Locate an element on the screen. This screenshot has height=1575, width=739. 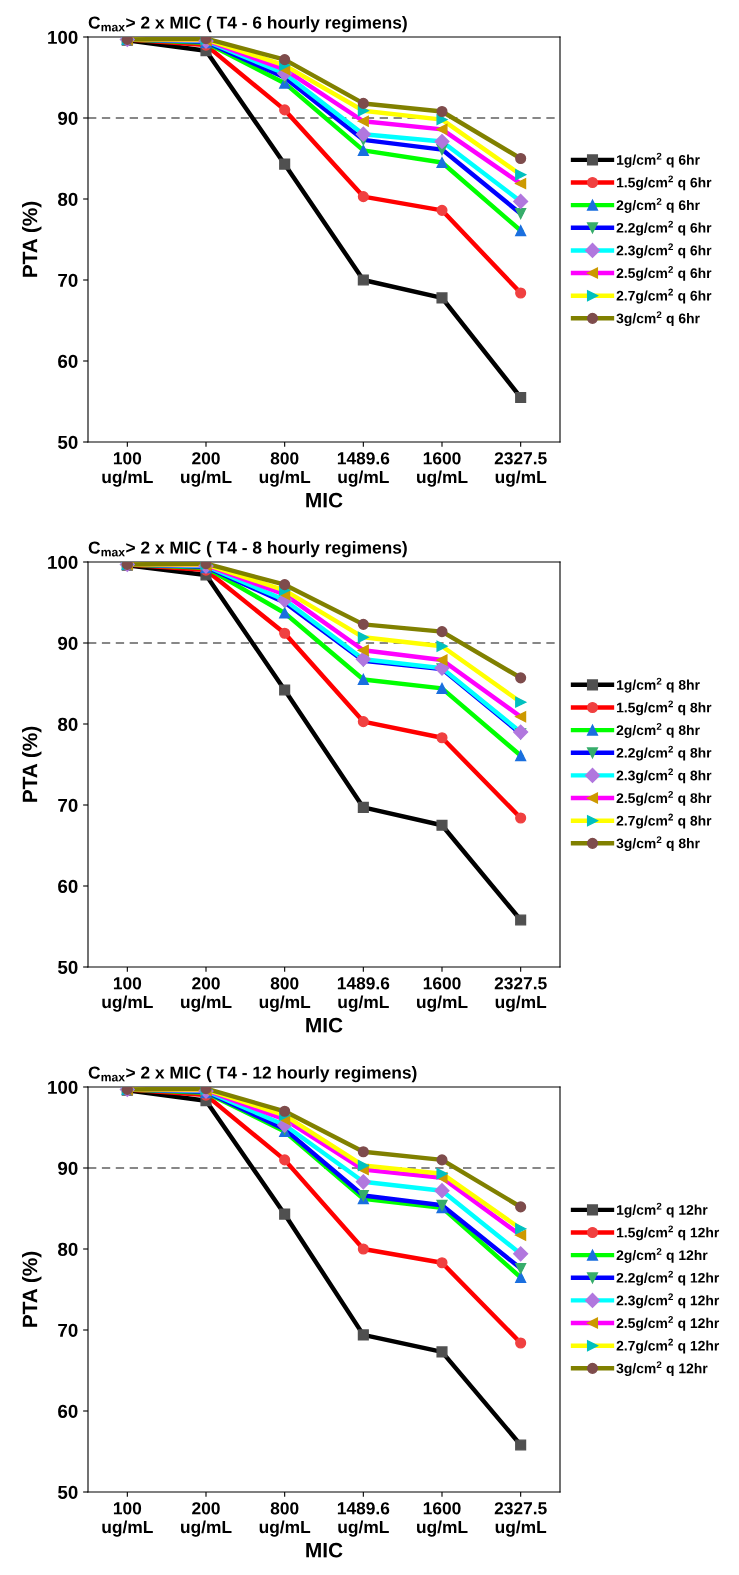
legend-label: 1.5g/cm$^{2}$ q 8hr is located at coordinates (664, 708).